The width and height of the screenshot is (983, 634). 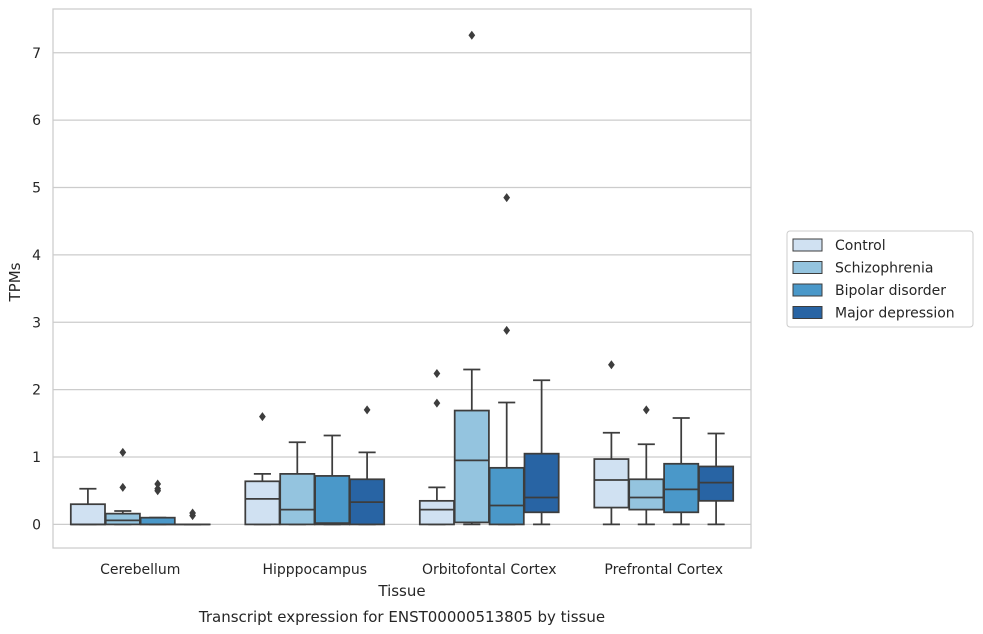 I want to click on y-tick-label: 6, so click(x=36, y=121).